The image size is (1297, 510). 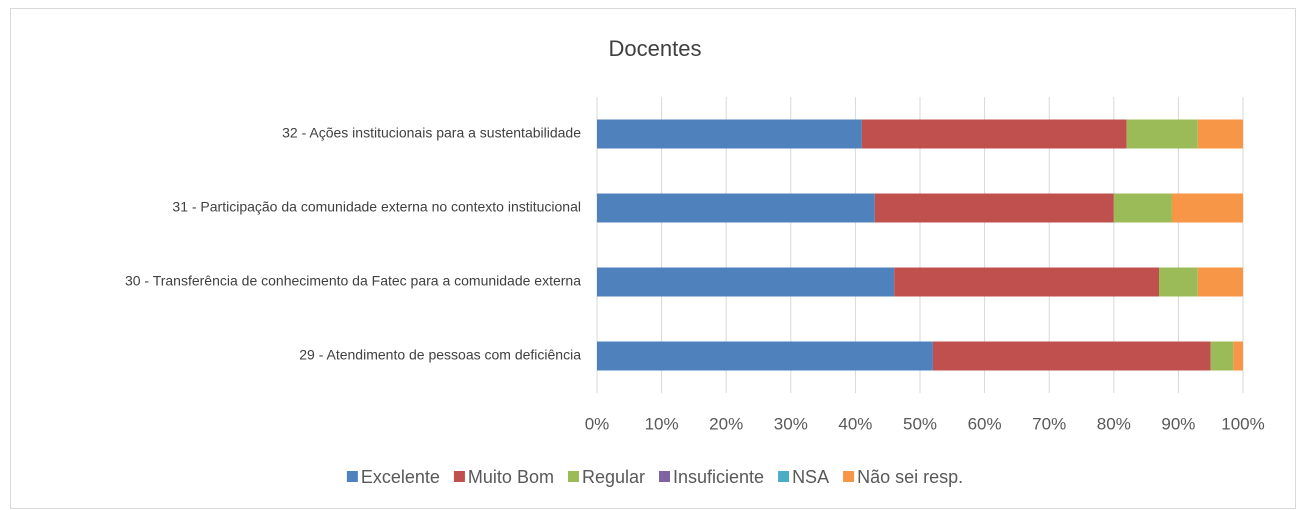 I want to click on x-tick-label: 60%, so click(x=985, y=423).